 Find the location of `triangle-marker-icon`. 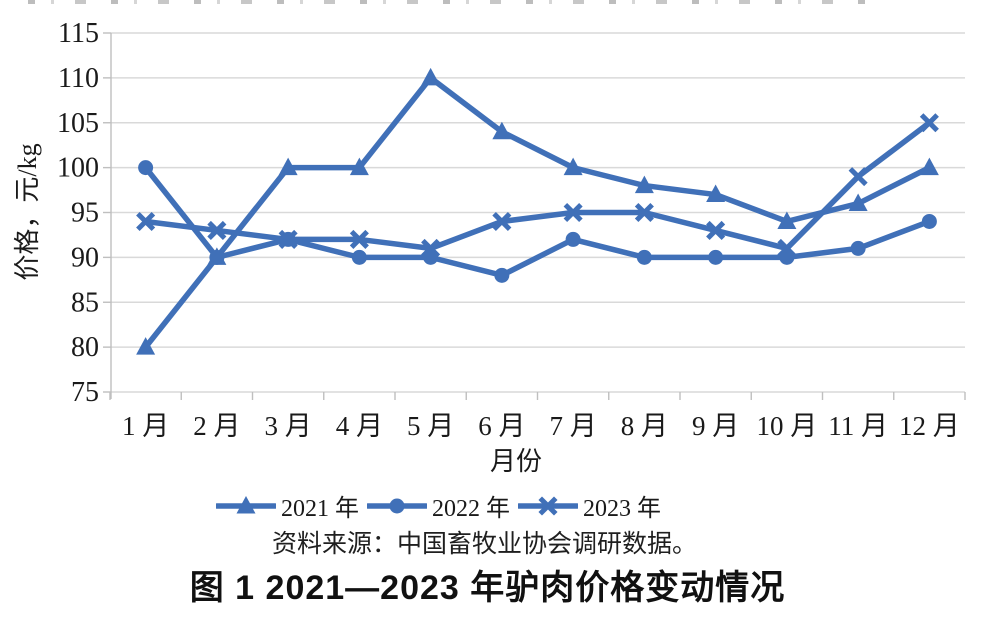

triangle-marker-icon is located at coordinates (246, 504).